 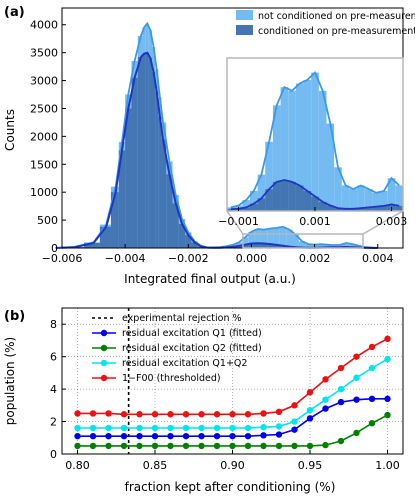 What do you see at coordinates (155, 465) in the screenshot?
I see `x-tick-label: 0.85` at bounding box center [155, 465].